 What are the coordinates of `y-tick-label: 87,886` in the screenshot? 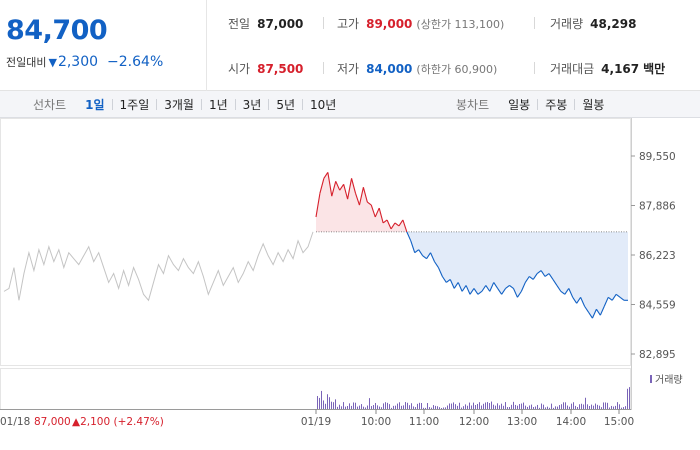 It's located at (657, 207).